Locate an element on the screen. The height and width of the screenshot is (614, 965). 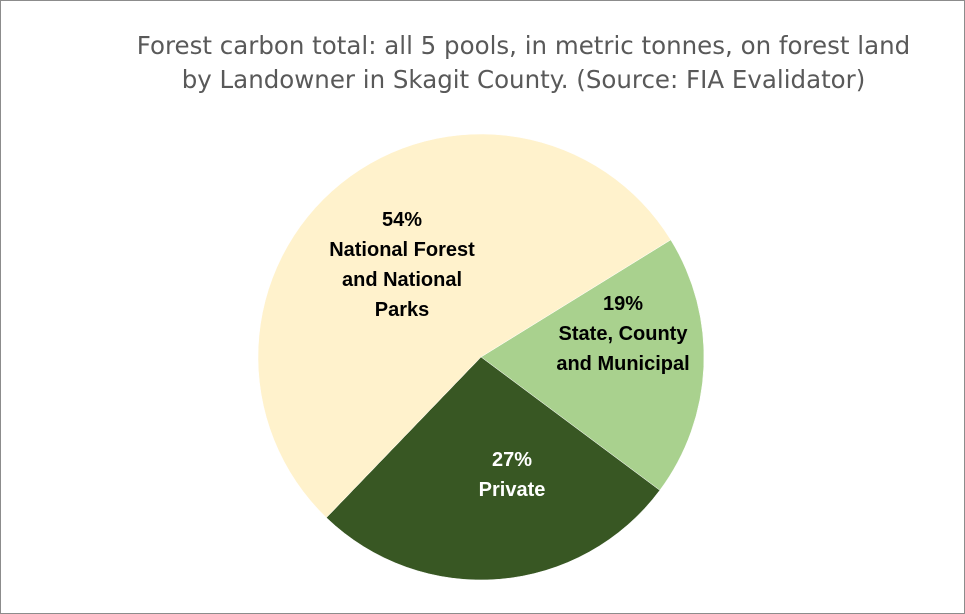
slice-category-label: Parks is located at coordinates (402, 310).